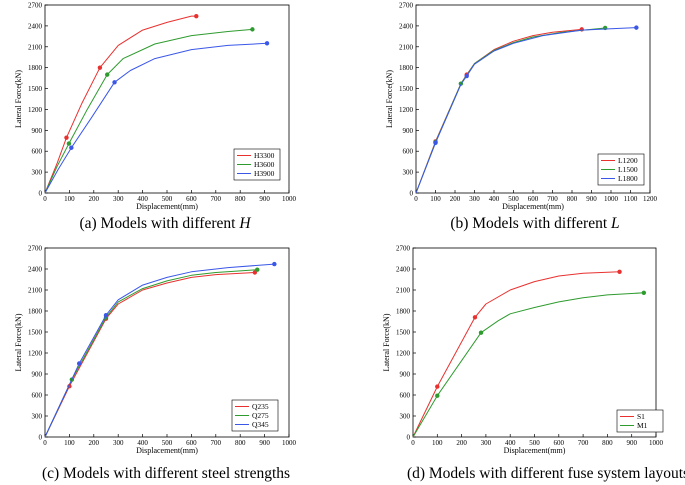 The image size is (685, 485). What do you see at coordinates (264, 173) in the screenshot?
I see `legend-entry-h3900: H3900` at bounding box center [264, 173].